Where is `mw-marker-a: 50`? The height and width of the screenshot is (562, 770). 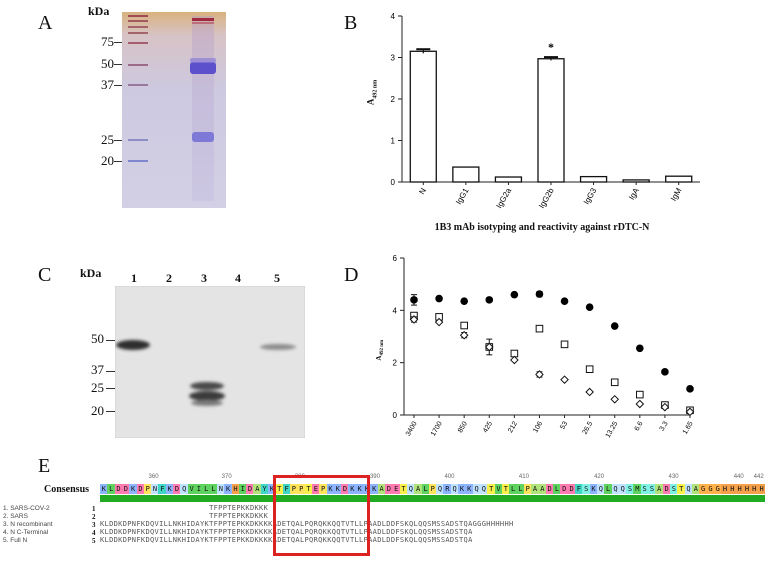
mw-marker-a: 50 is located at coordinates (107, 63).